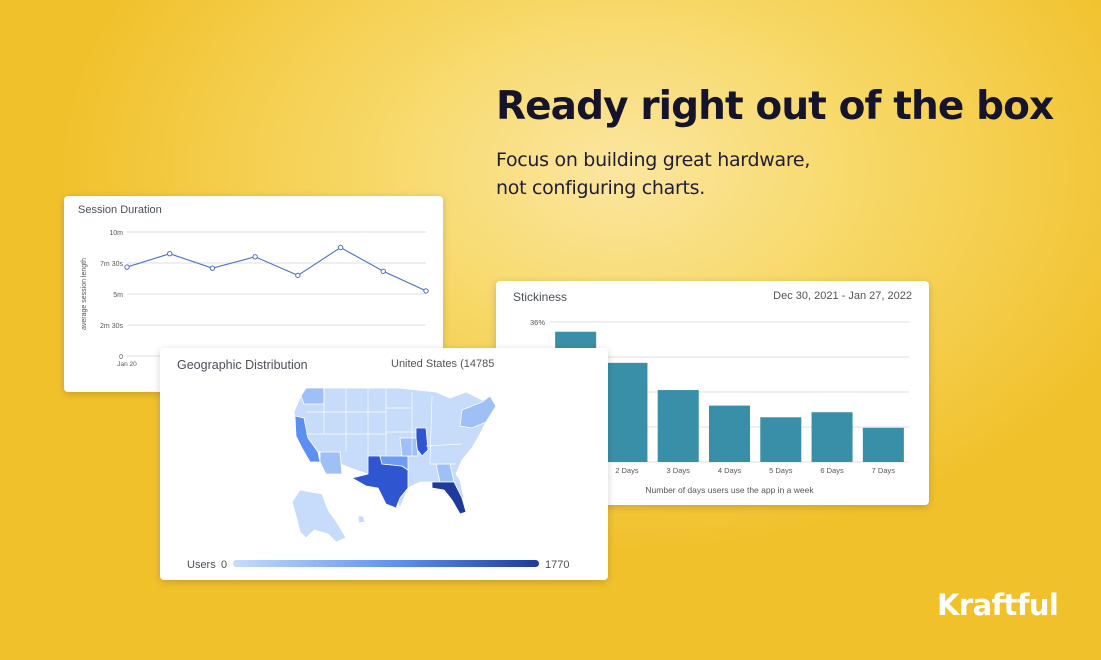  I want to click on geo-region-label: United States (14785, so click(443, 364).